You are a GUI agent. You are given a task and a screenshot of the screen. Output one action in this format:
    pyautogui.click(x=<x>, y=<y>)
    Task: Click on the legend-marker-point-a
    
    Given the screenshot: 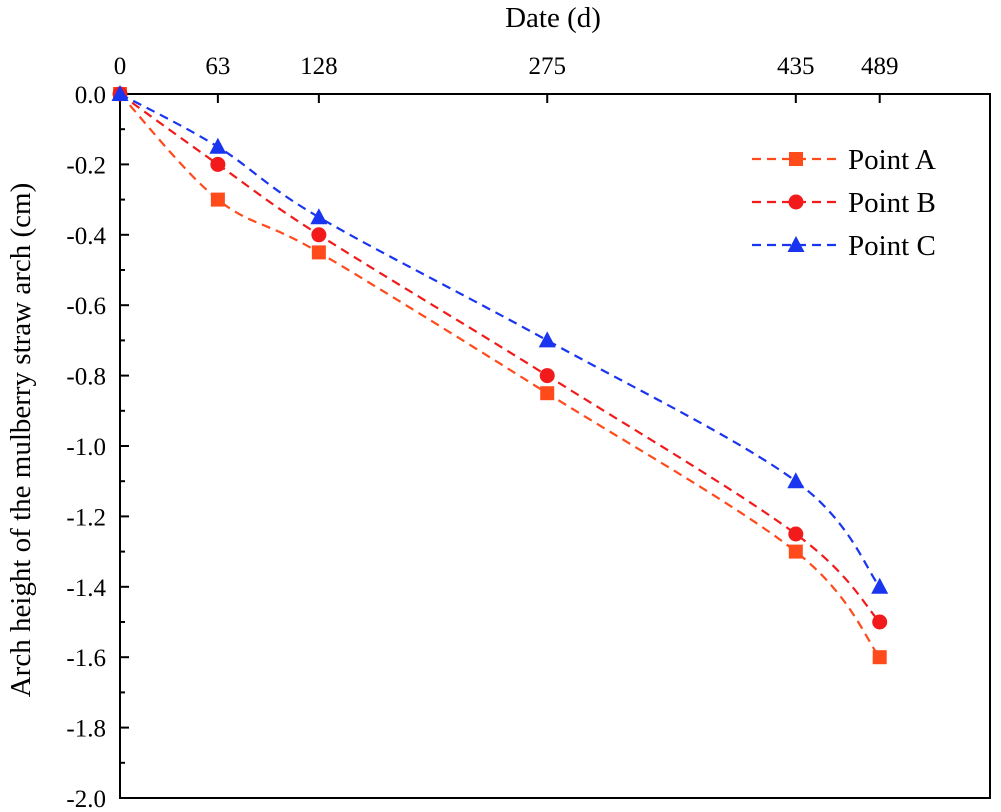 What is the action you would take?
    pyautogui.click(x=796, y=159)
    